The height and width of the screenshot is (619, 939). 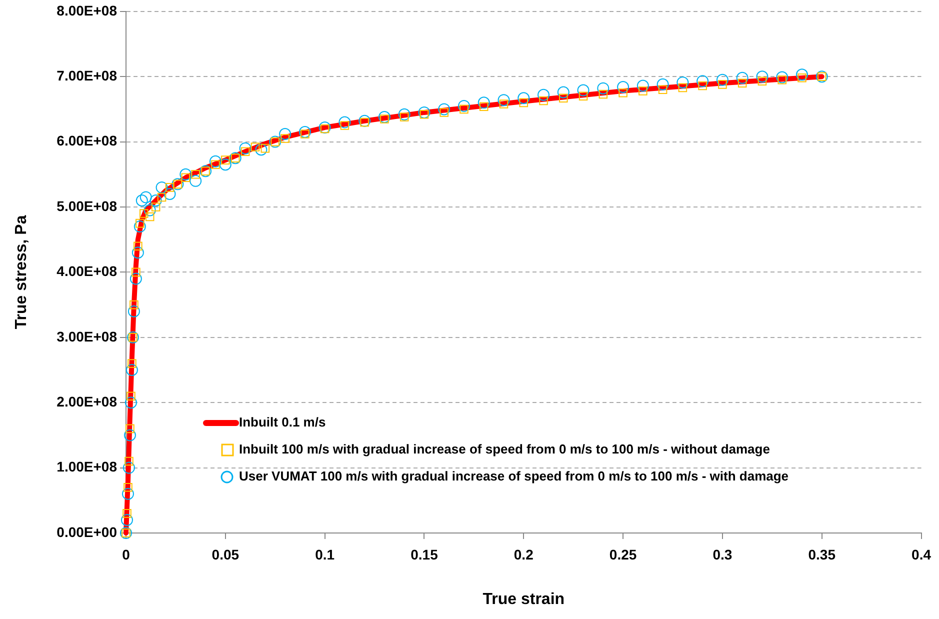 What do you see at coordinates (87, 140) in the screenshot?
I see `y-tick-label: 6.00E+08` at bounding box center [87, 140].